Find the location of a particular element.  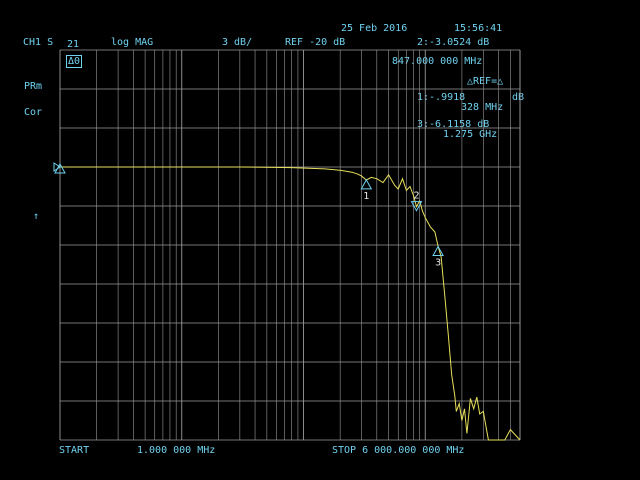

reference-level-arrow is located at coordinates (57, 167).